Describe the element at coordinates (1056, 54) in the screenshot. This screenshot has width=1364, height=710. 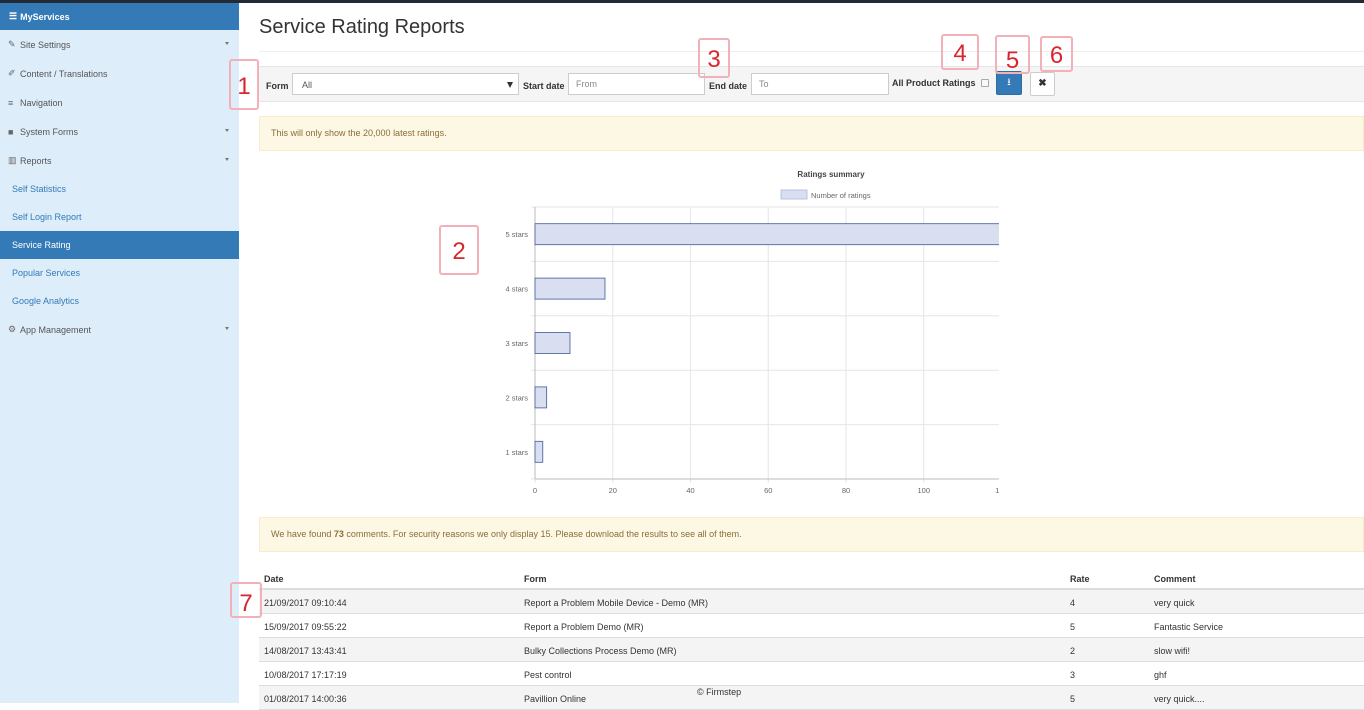
I see `annotation-marker-6: 6` at that location.